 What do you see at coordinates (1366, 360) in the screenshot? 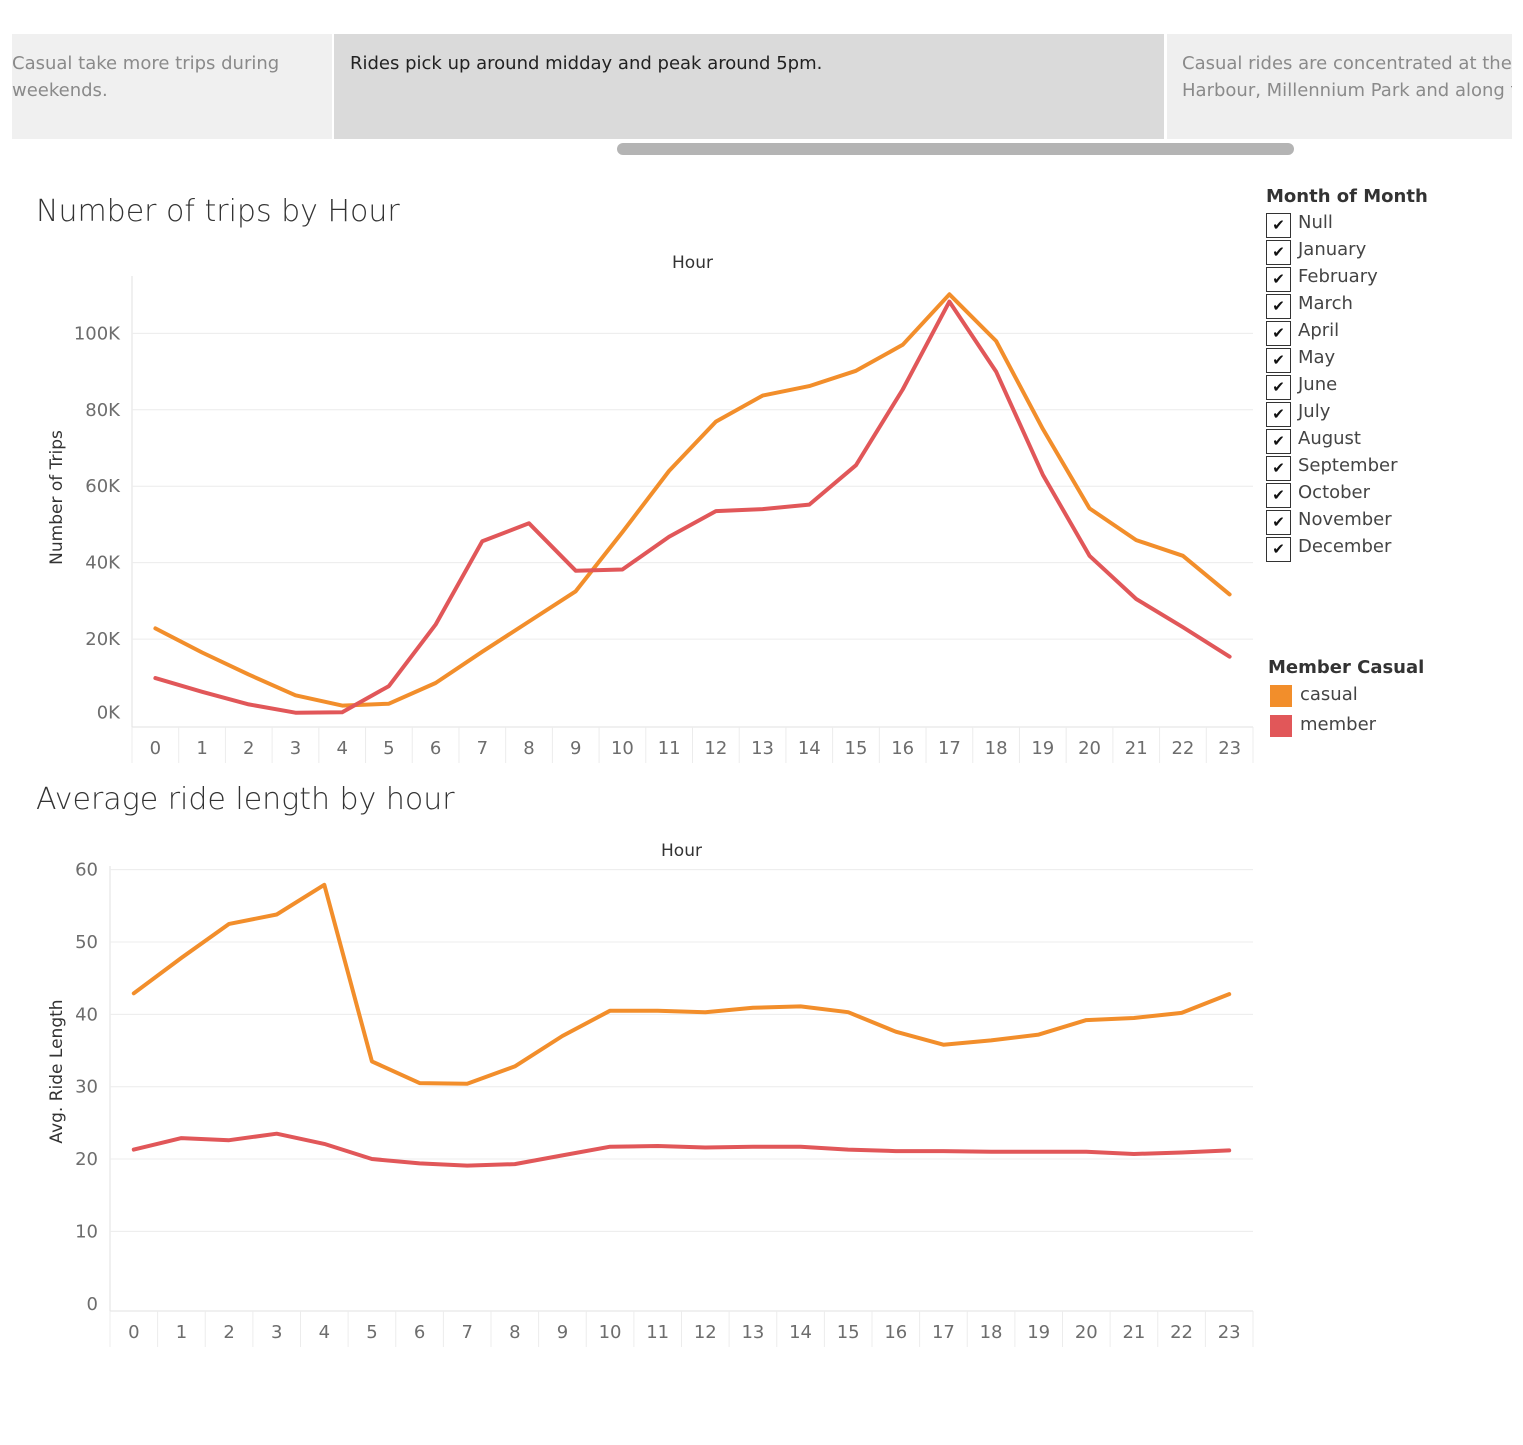
I see `month-filter-item-may: ✔ May` at bounding box center [1366, 360].